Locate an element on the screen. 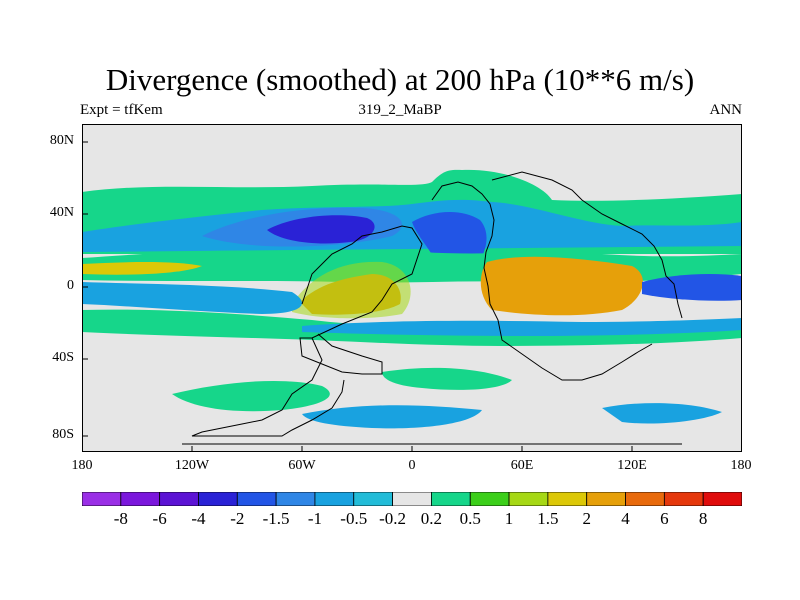 The width and height of the screenshot is (800, 600). coastline-south-america is located at coordinates (268, 387).